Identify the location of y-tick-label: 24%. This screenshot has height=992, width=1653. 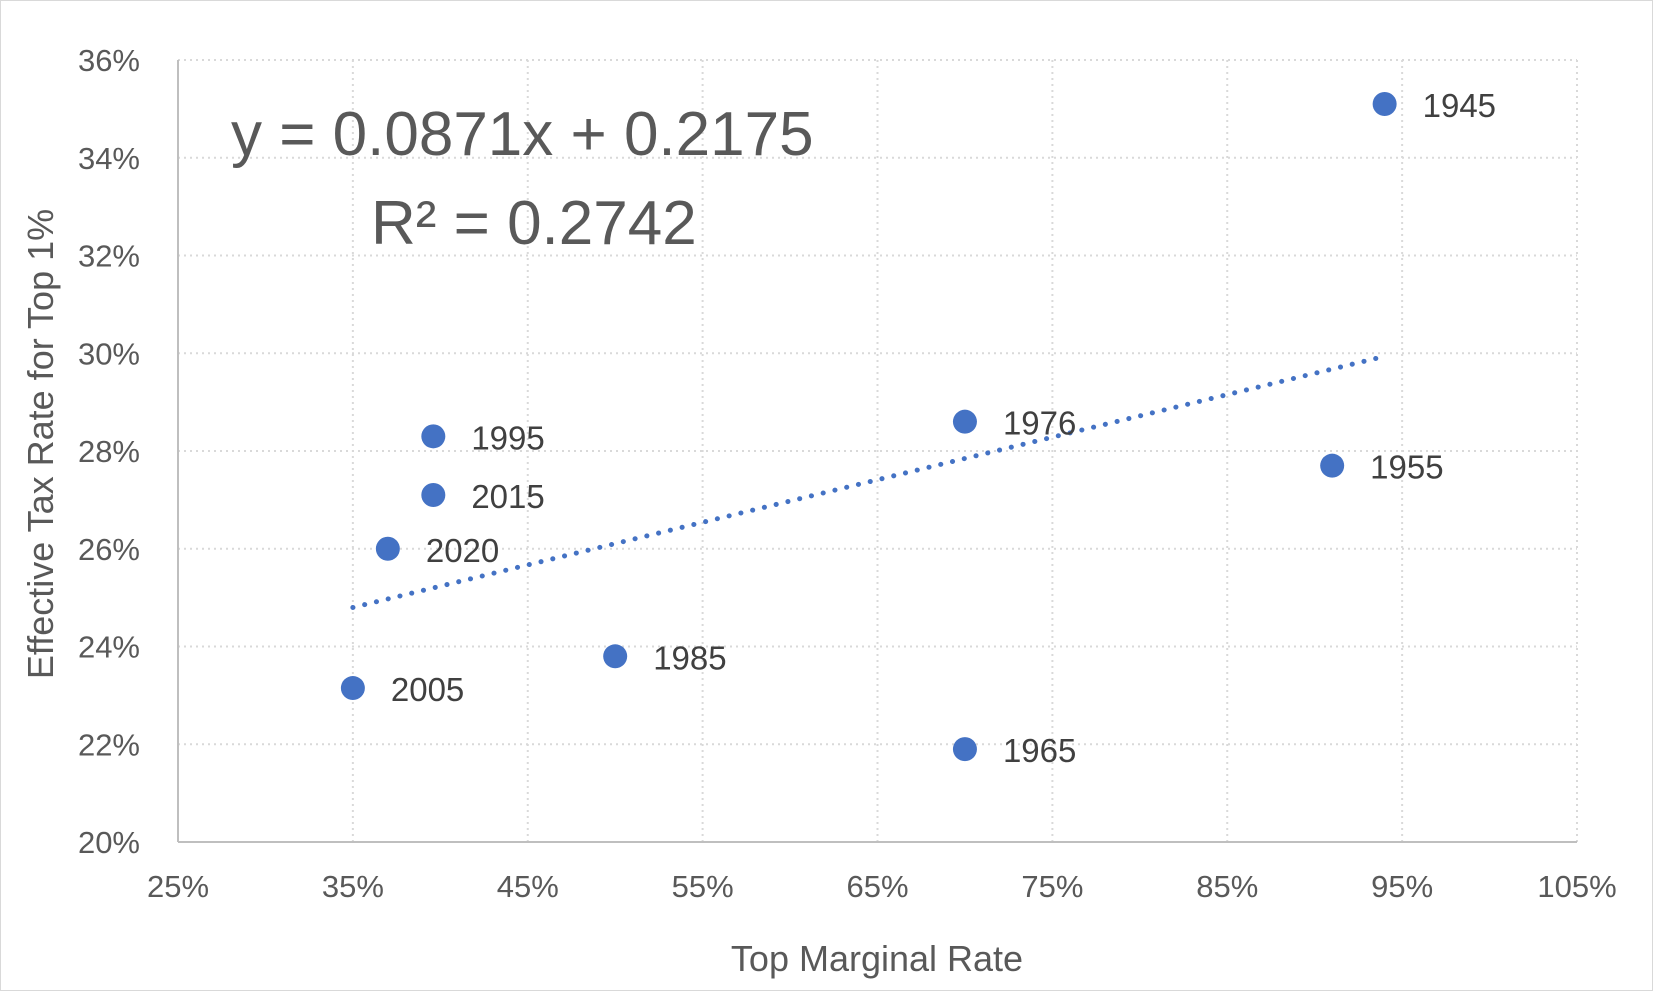
(109, 647).